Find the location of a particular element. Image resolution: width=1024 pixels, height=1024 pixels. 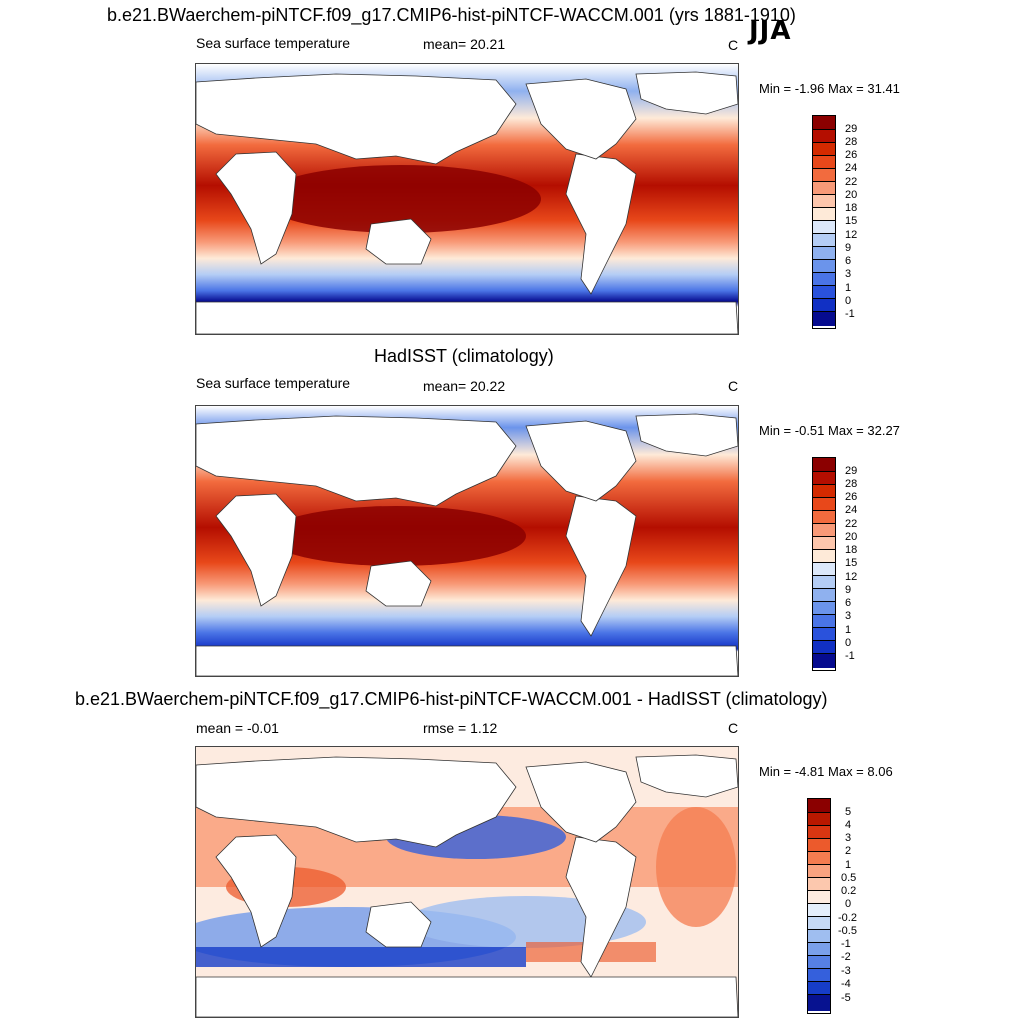

panel1-colorbar is located at coordinates (824, 222).